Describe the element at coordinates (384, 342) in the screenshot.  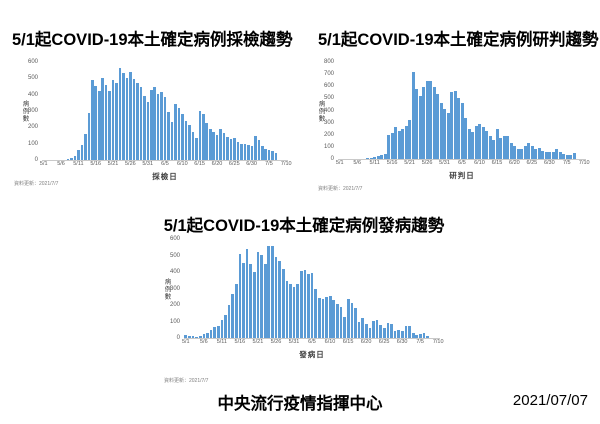
I see `x-tick-label: 6/25` at that location.